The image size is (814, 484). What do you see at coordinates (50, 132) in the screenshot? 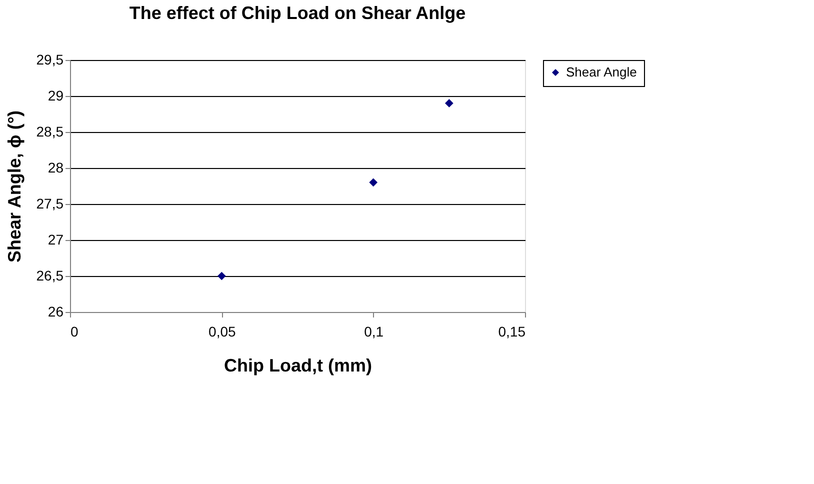
I see `y-tick-label: 28,5` at bounding box center [50, 132].